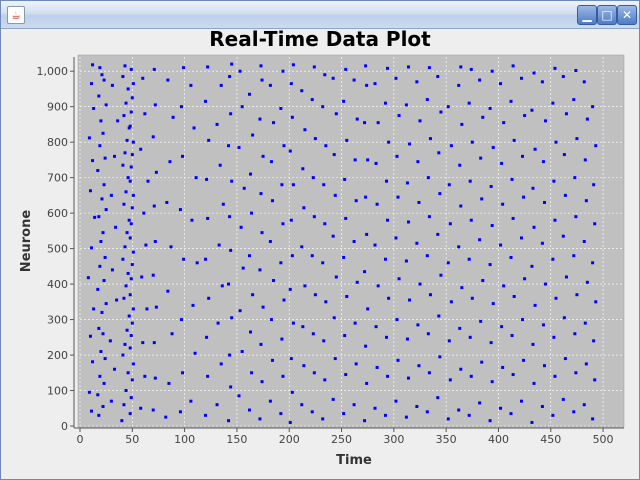 Image resolution: width=640 pixels, height=480 pixels. I want to click on maximize-icon: □, so click(607, 15).